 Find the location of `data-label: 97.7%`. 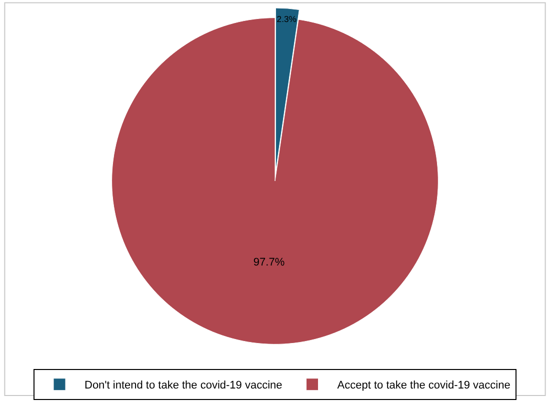

data-label: 97.7% is located at coordinates (269, 262).